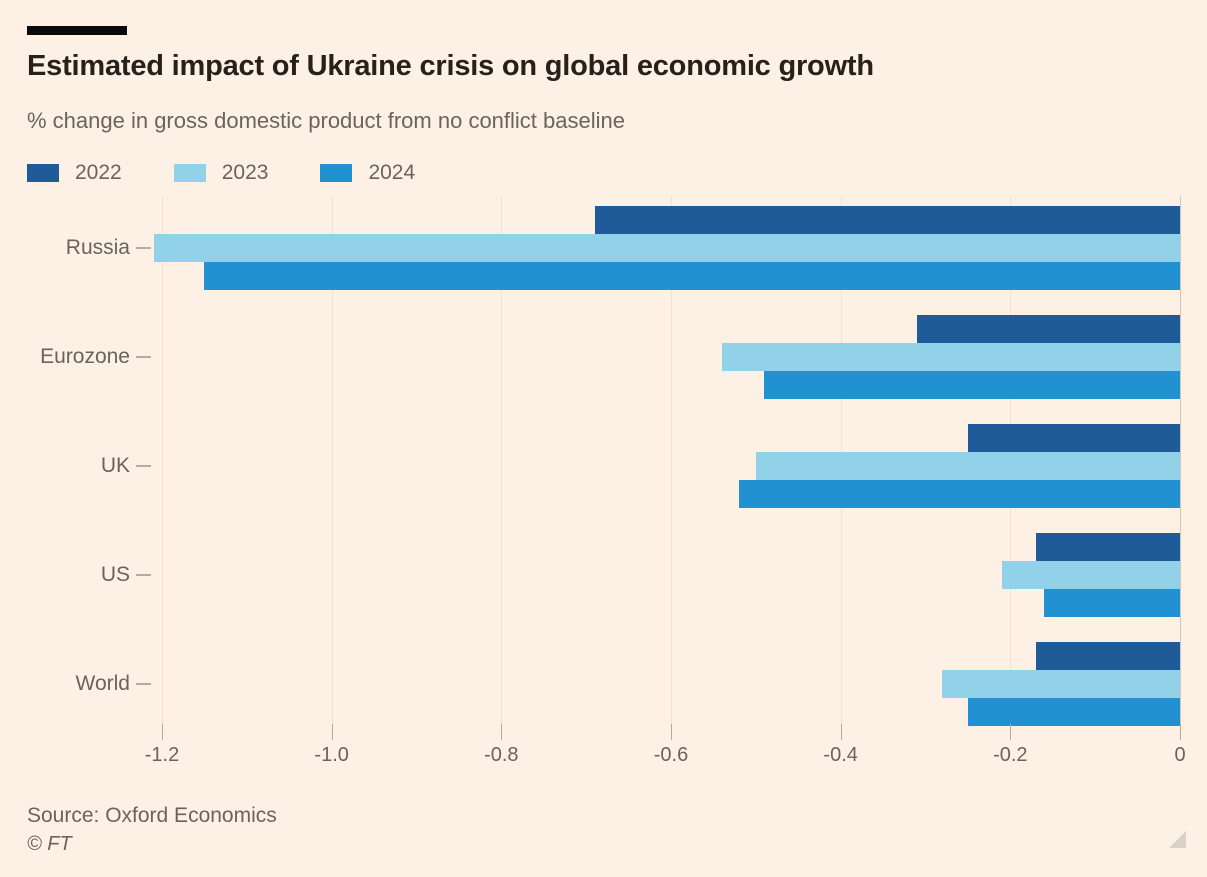 This screenshot has width=1207, height=877. What do you see at coordinates (1108, 547) in the screenshot?
I see `bar-us-2022` at bounding box center [1108, 547].